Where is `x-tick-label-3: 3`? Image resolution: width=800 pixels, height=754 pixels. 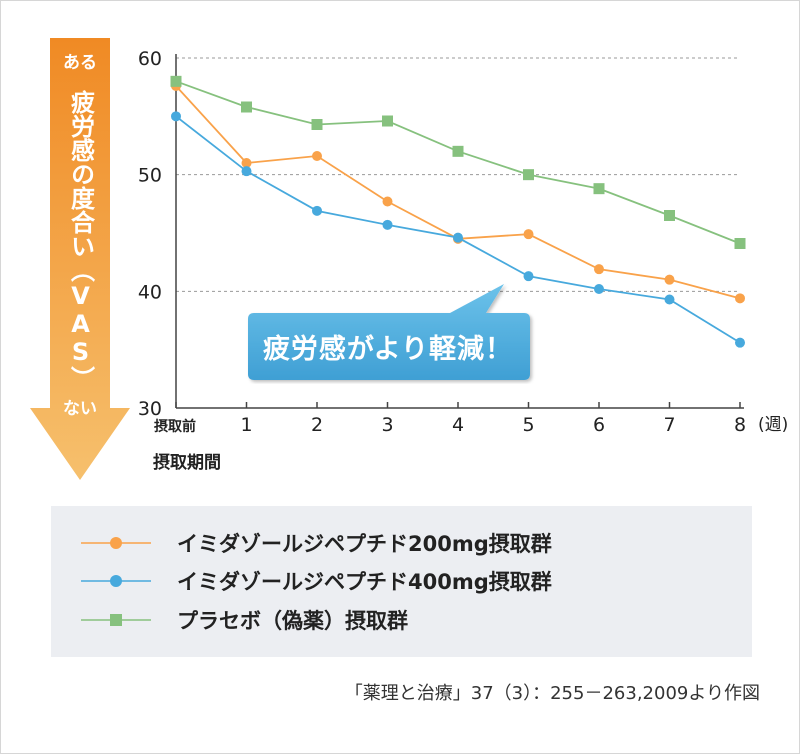 x-tick-label-3: 3 is located at coordinates (387, 425).